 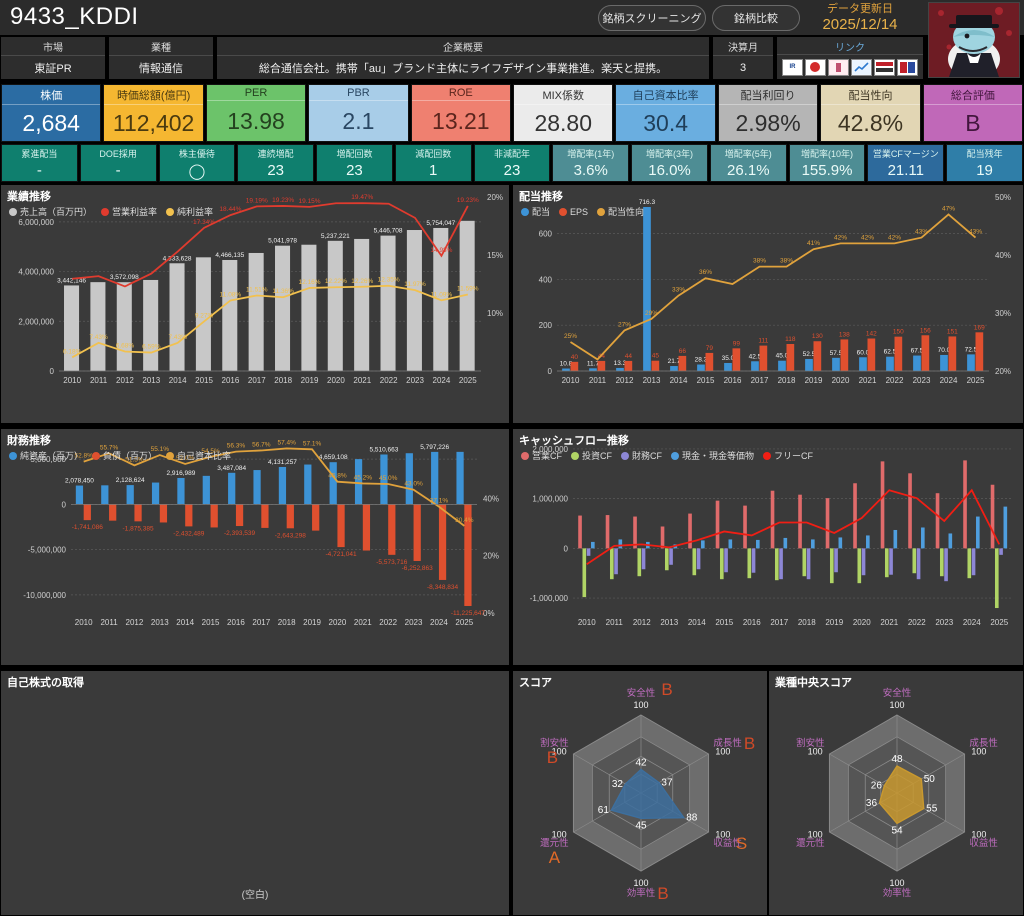 I want to click on legend-item: 営業利益率, so click(x=129, y=211).